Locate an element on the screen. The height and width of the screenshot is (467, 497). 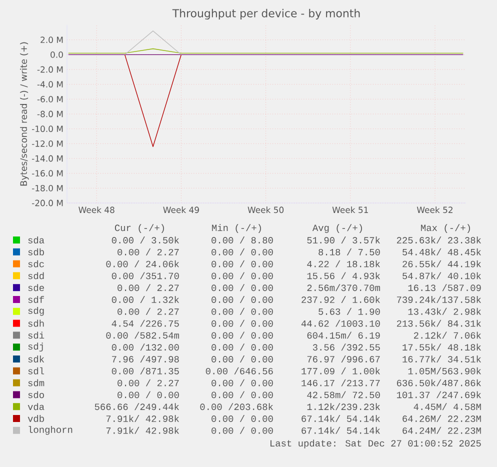
text: 7.96 /497.98 is located at coordinates (145, 359).